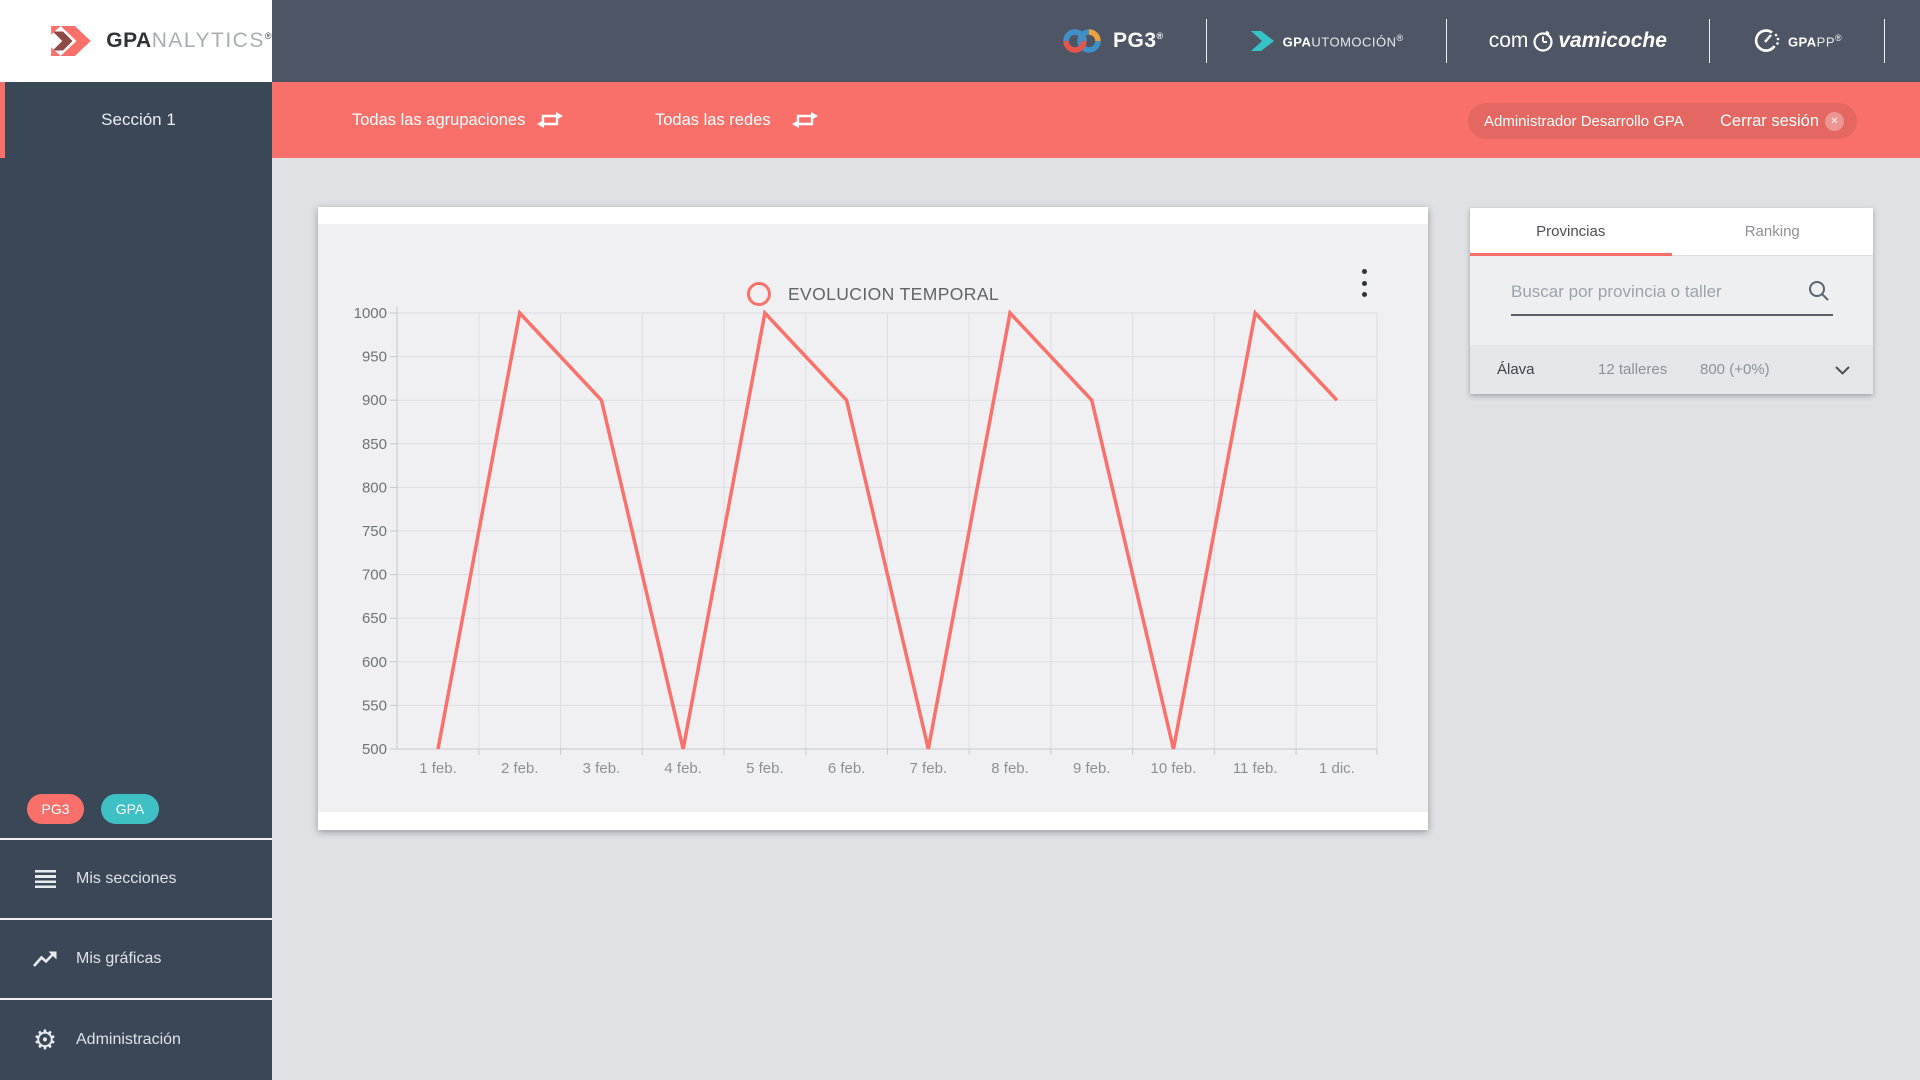 The width and height of the screenshot is (1920, 1080). Describe the element at coordinates (55, 809) in the screenshot. I see `badge-pg3: PG3` at that location.